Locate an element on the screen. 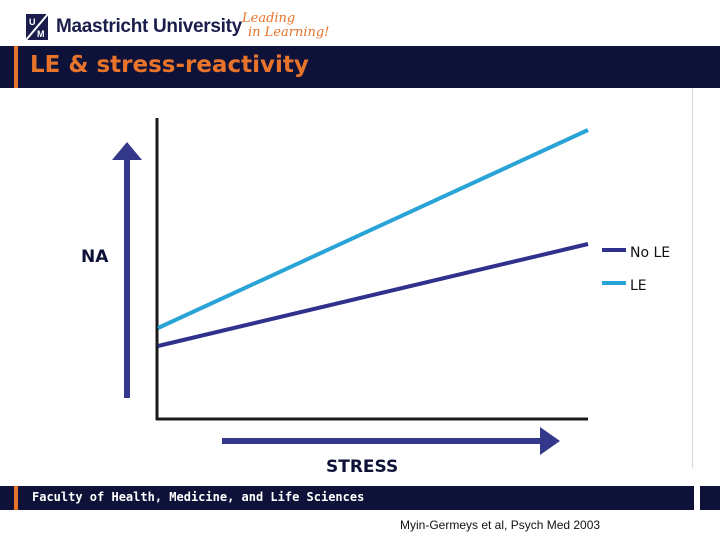 The width and height of the screenshot is (720, 540). x-arrow-head is located at coordinates (550, 441).